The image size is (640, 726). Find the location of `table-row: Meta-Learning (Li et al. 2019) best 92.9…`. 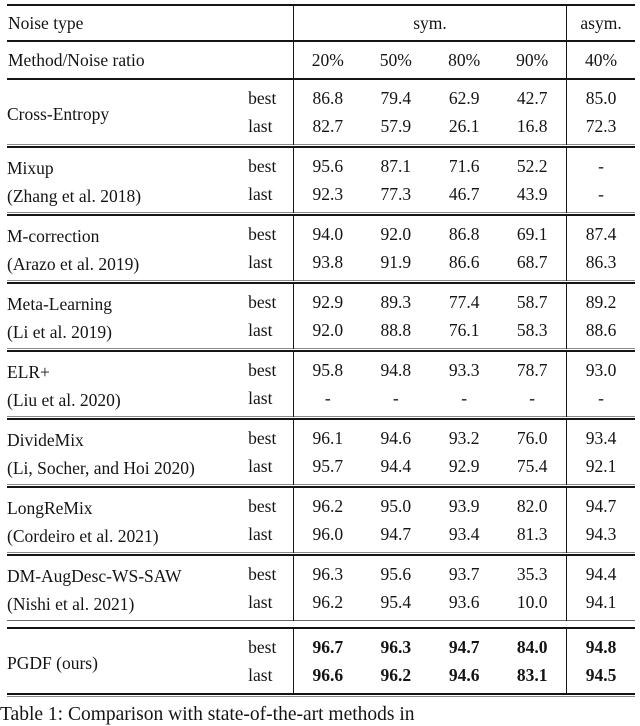

table-row: Meta-Learning (Li et al. 2019) best 92.9… is located at coordinates (321, 312).